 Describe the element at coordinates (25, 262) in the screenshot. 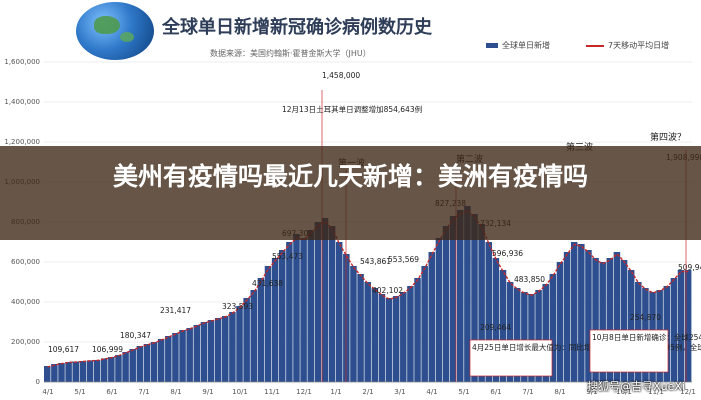

I see `y-tick-label: 600,000` at that location.